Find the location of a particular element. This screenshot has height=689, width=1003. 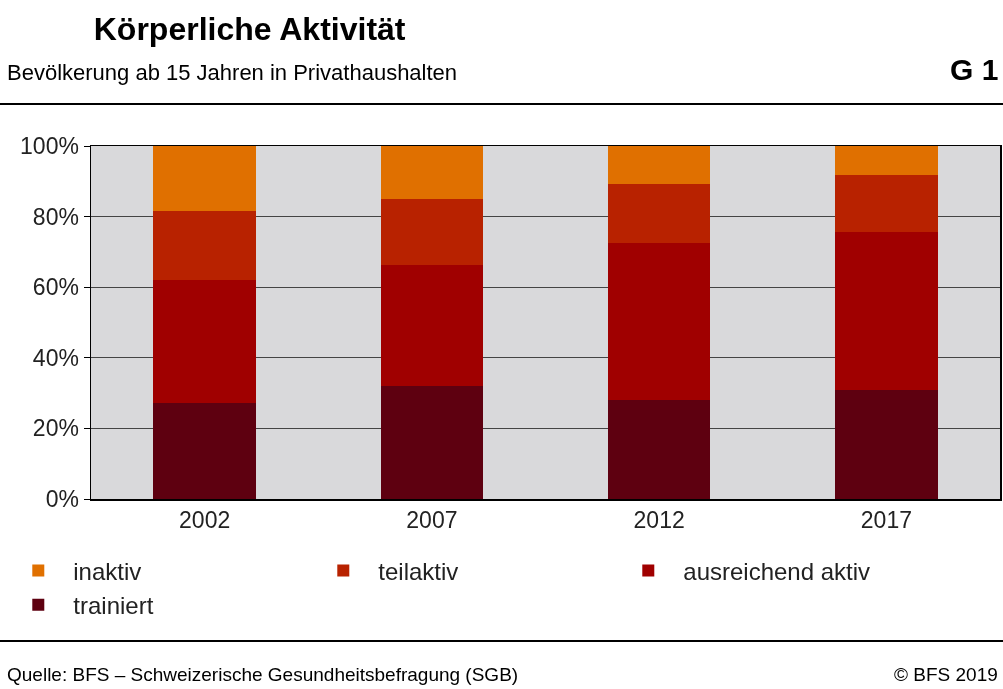

legend-label: trainiert is located at coordinates (113, 606).